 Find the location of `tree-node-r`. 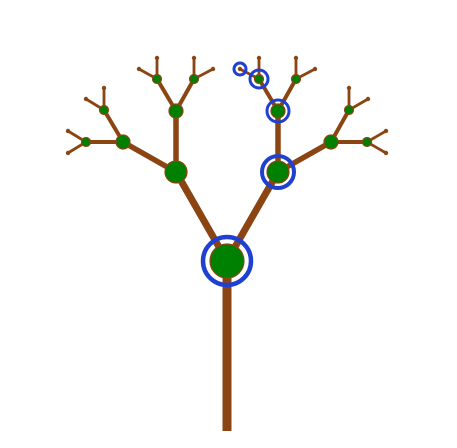

tree-node-r is located at coordinates (278, 172).